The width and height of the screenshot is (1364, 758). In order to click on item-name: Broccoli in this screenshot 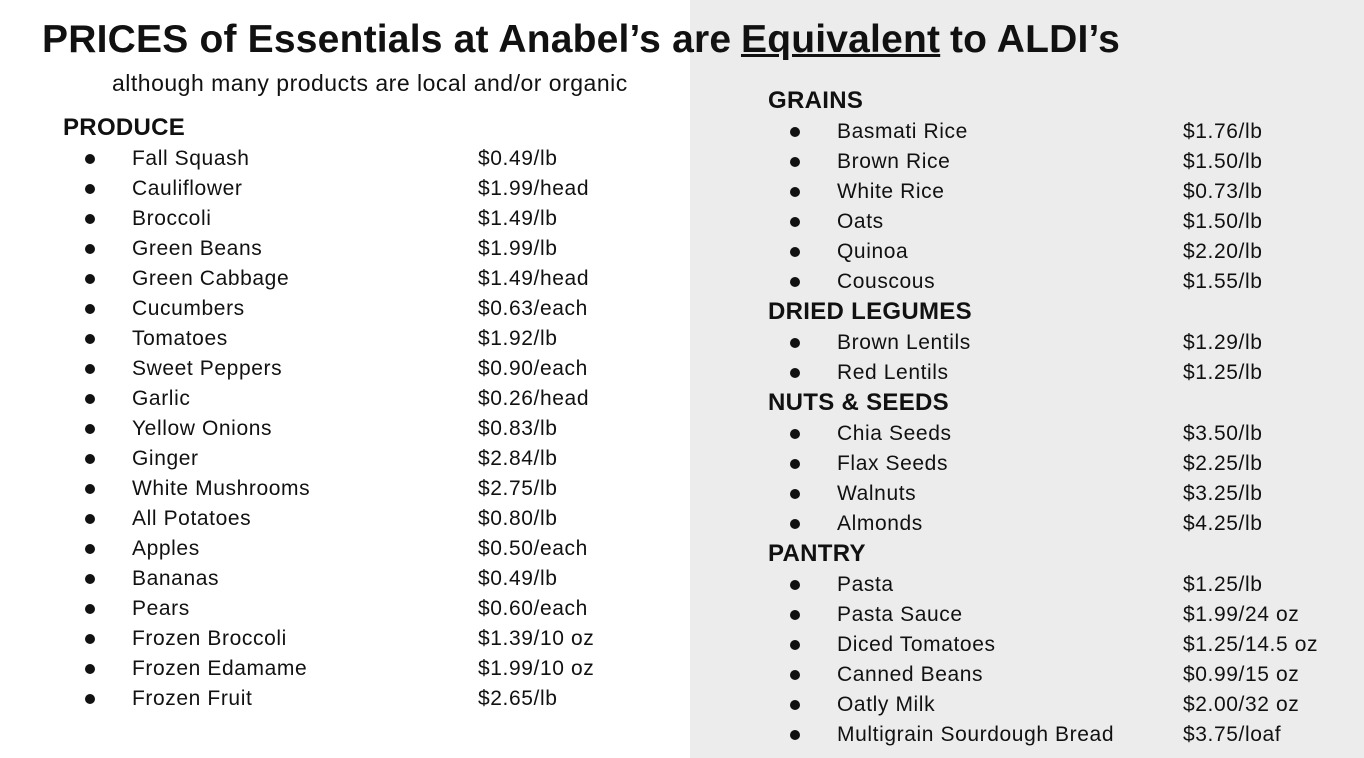, I will do `click(172, 218)`.